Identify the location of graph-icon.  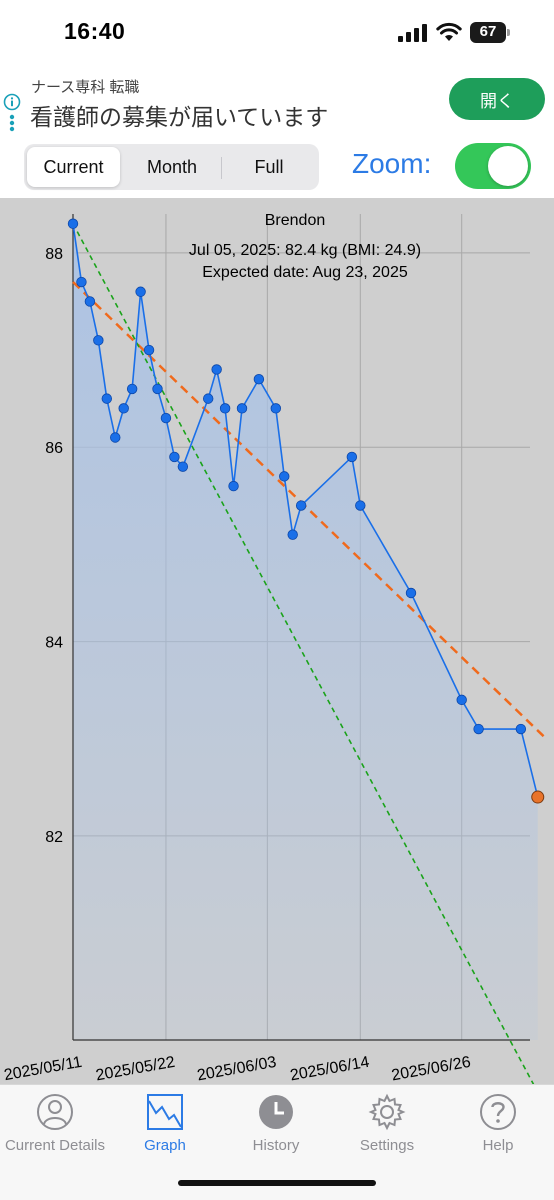
(165, 1112).